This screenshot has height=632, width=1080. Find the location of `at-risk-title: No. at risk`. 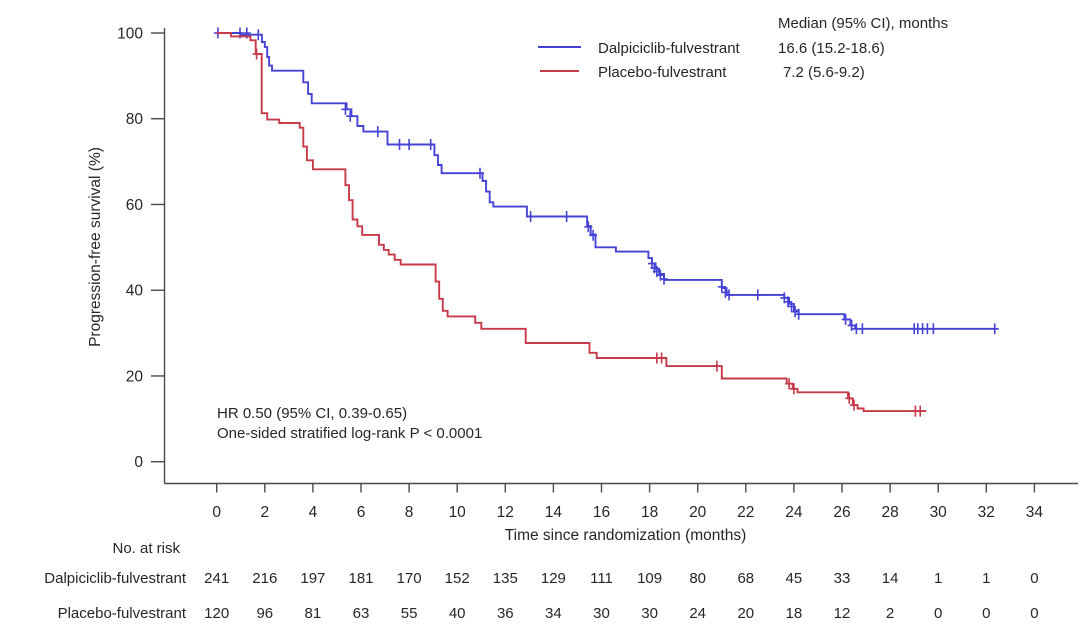

at-risk-title: No. at risk is located at coordinates (146, 548).